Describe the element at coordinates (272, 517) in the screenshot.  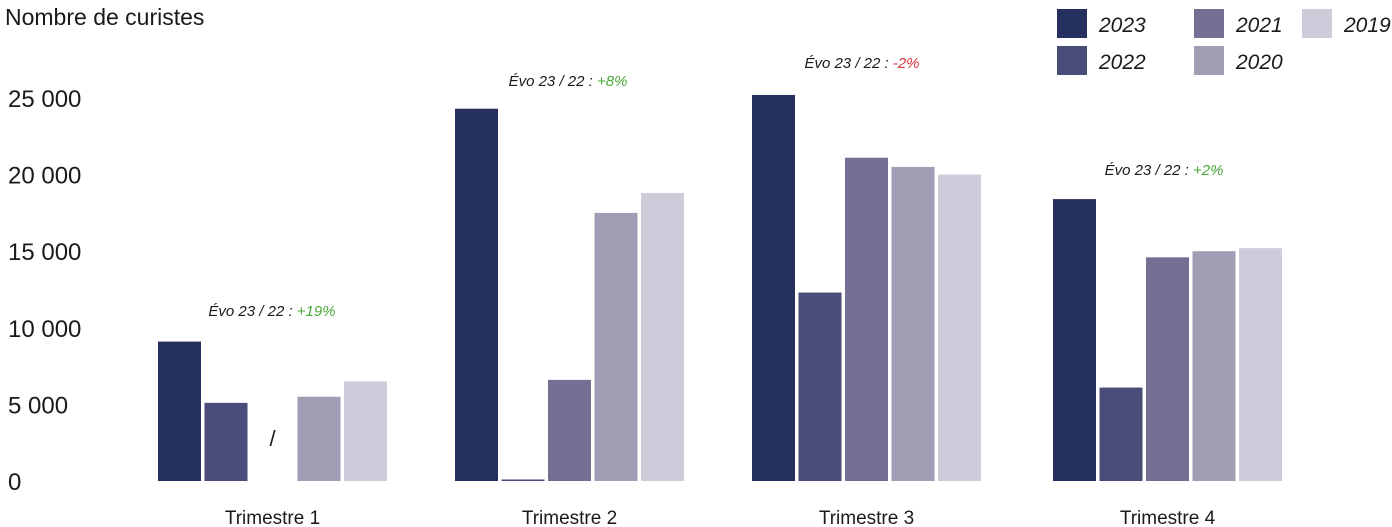
I see `x-tick-label: Trimestre 1` at that location.